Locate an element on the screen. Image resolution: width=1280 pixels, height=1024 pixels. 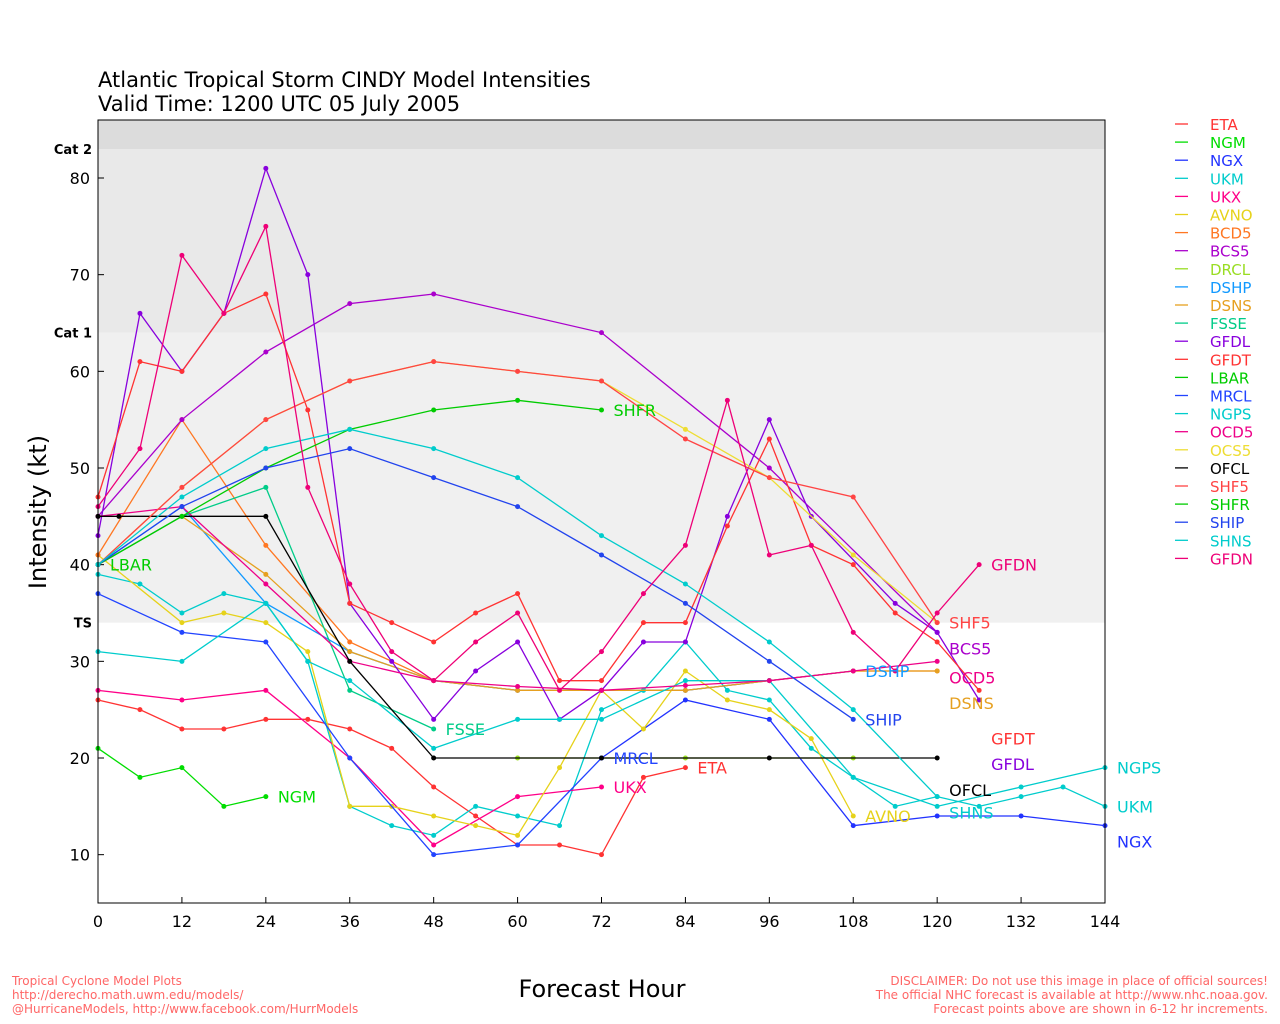
x-tick-label: 108 is located at coordinates (853, 921).